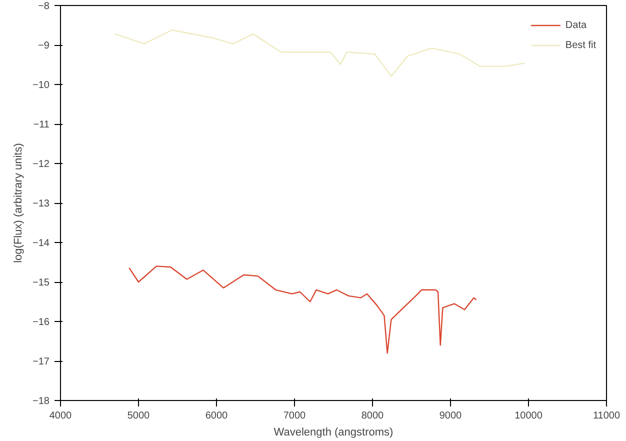 Image resolution: width=626 pixels, height=441 pixels. Describe the element at coordinates (576, 25) in the screenshot. I see `legend-label: Data` at that location.